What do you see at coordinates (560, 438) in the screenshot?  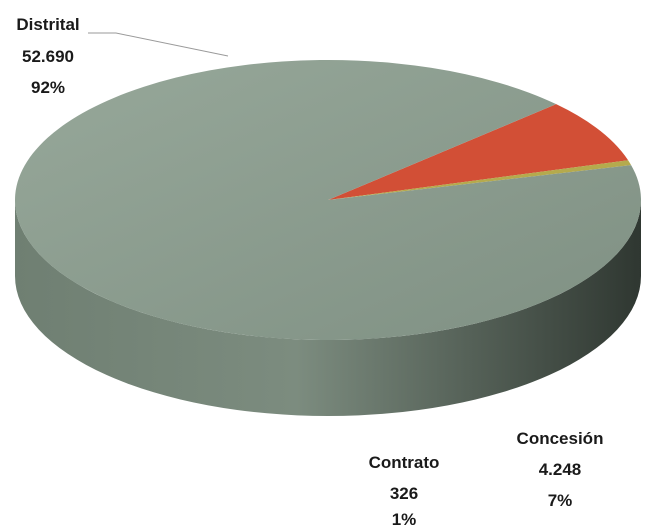 I see `slice-name: Concesión` at bounding box center [560, 438].